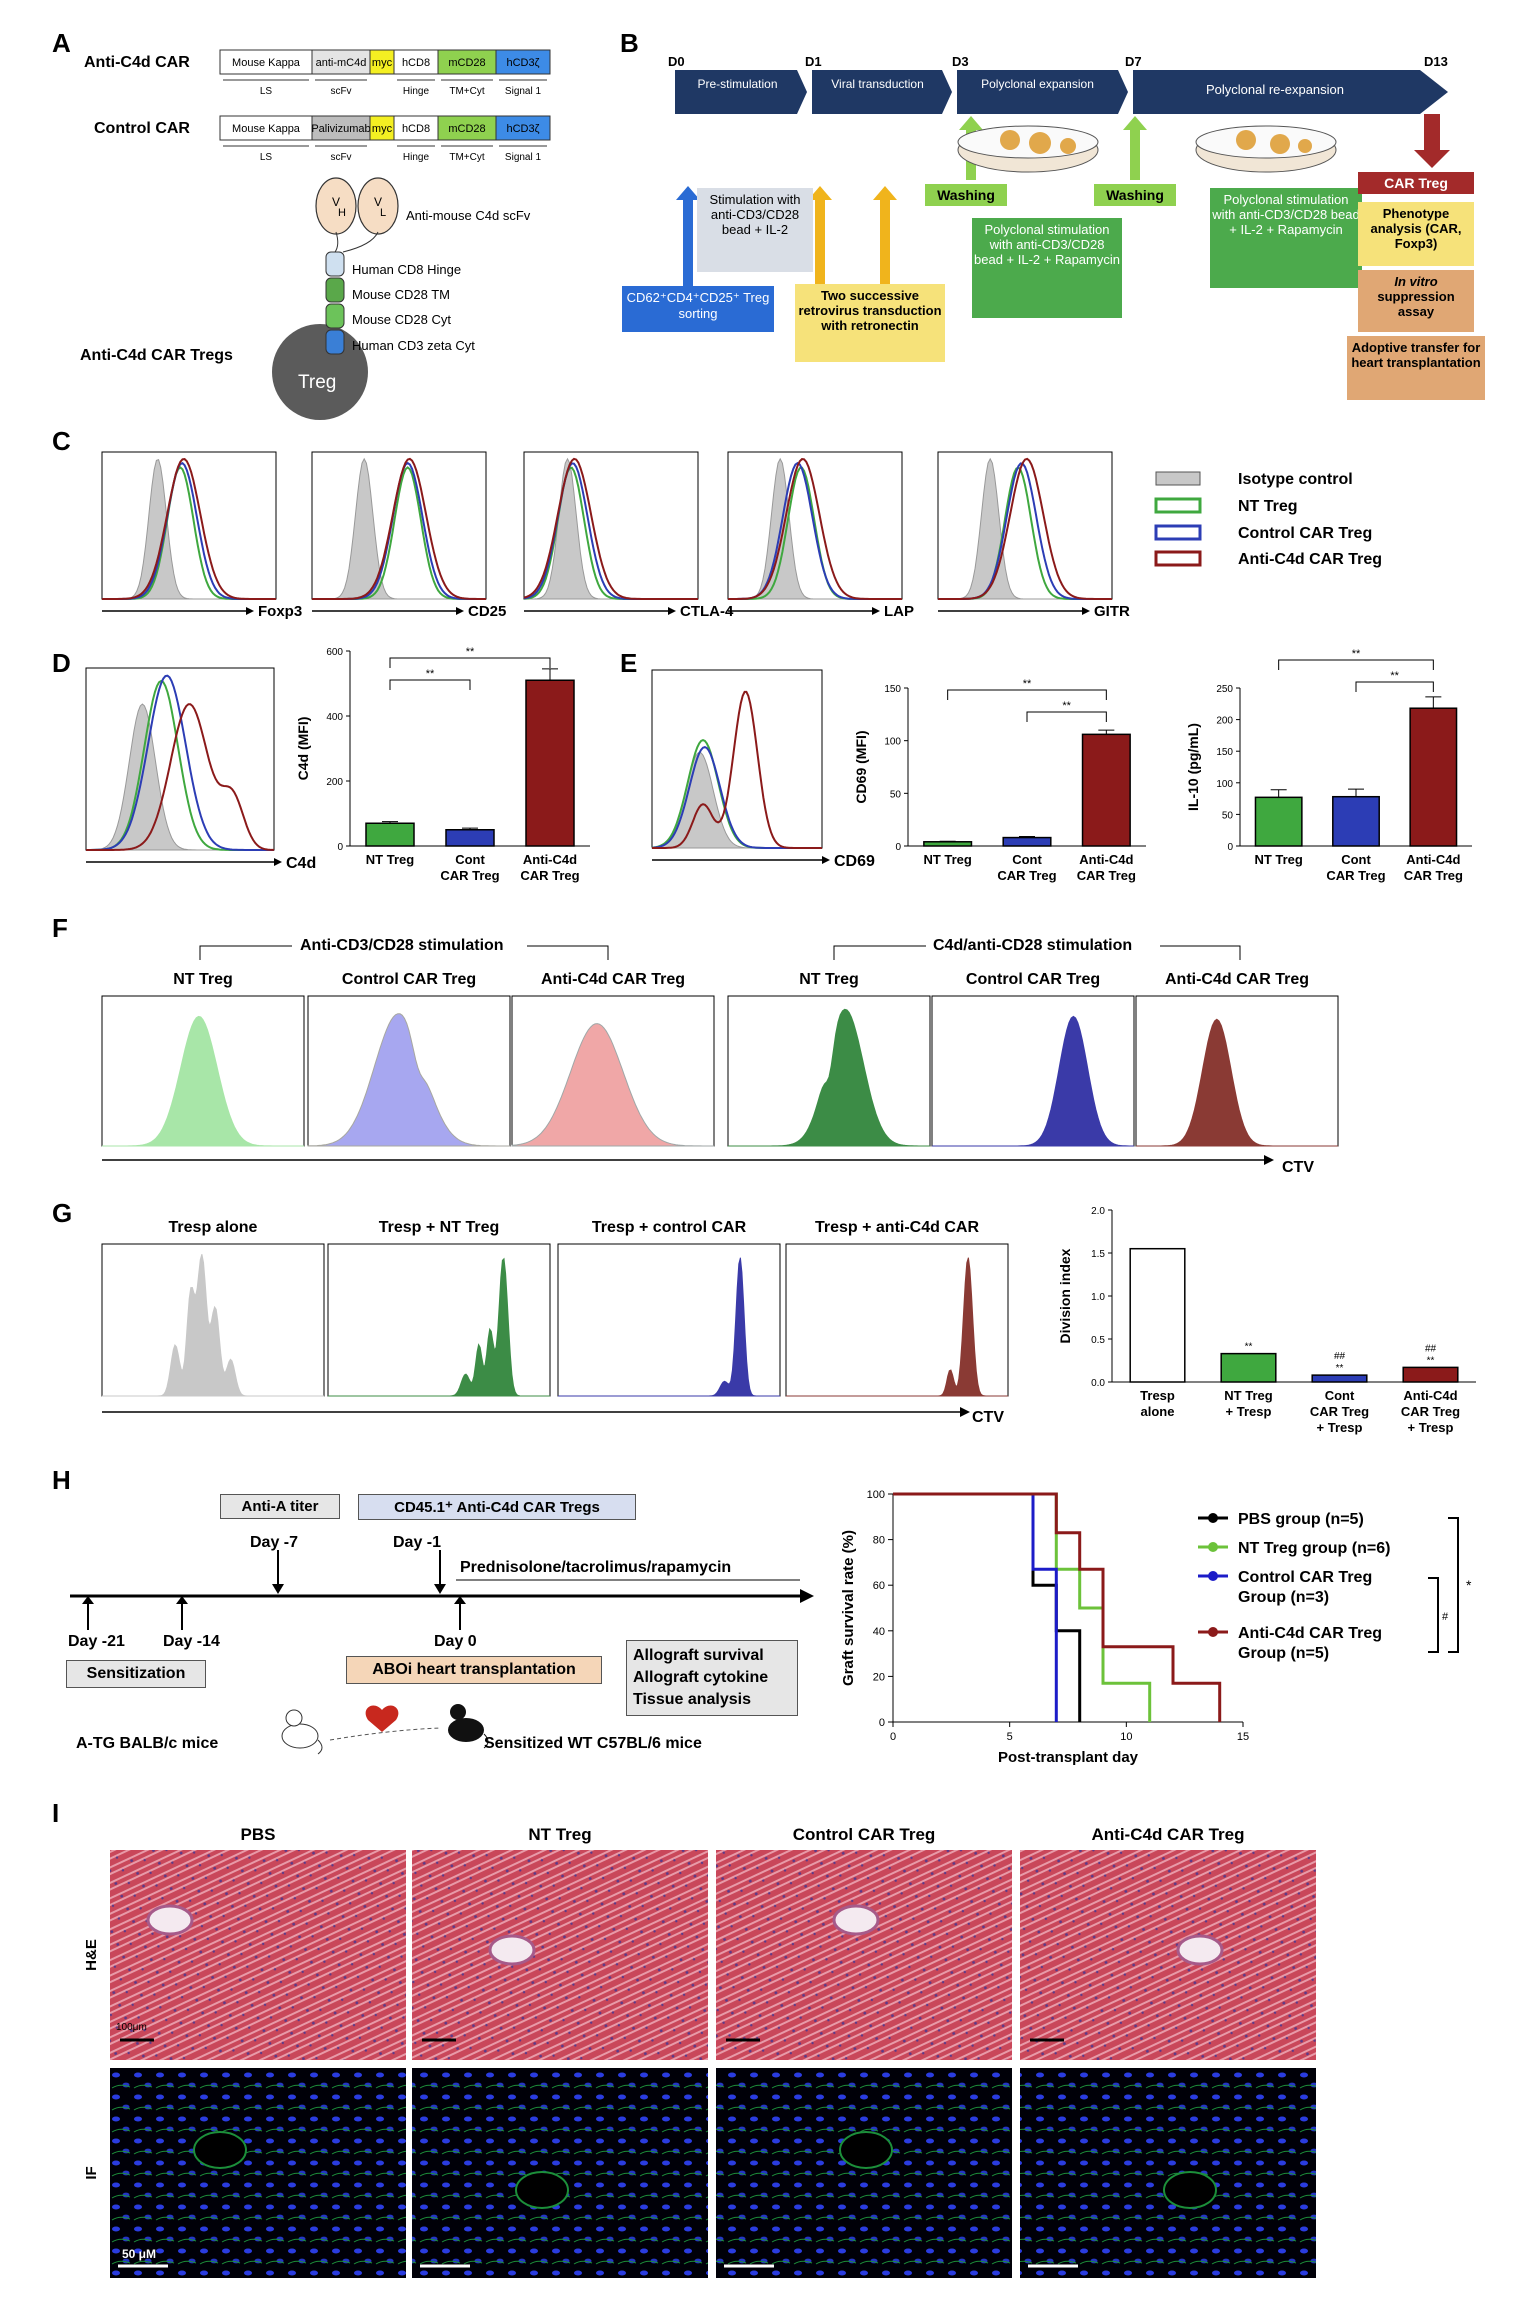  I want to click on bar-g-xlabel-3-0: Anti-C4d, so click(1430, 1395).